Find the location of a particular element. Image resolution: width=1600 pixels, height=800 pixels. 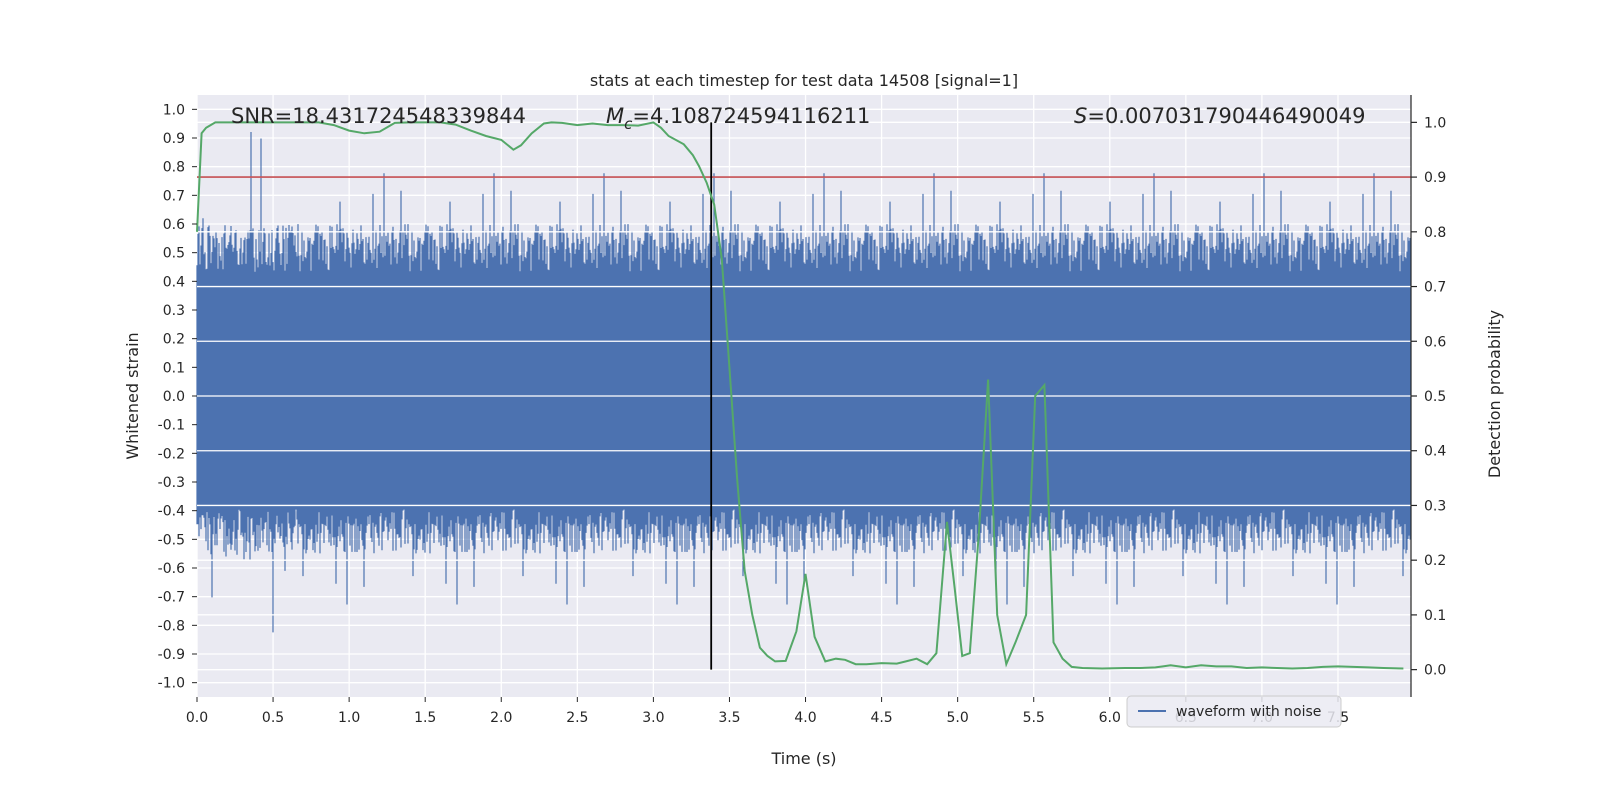

y-left-axis-label: Whitened strain is located at coordinates (132, 395).